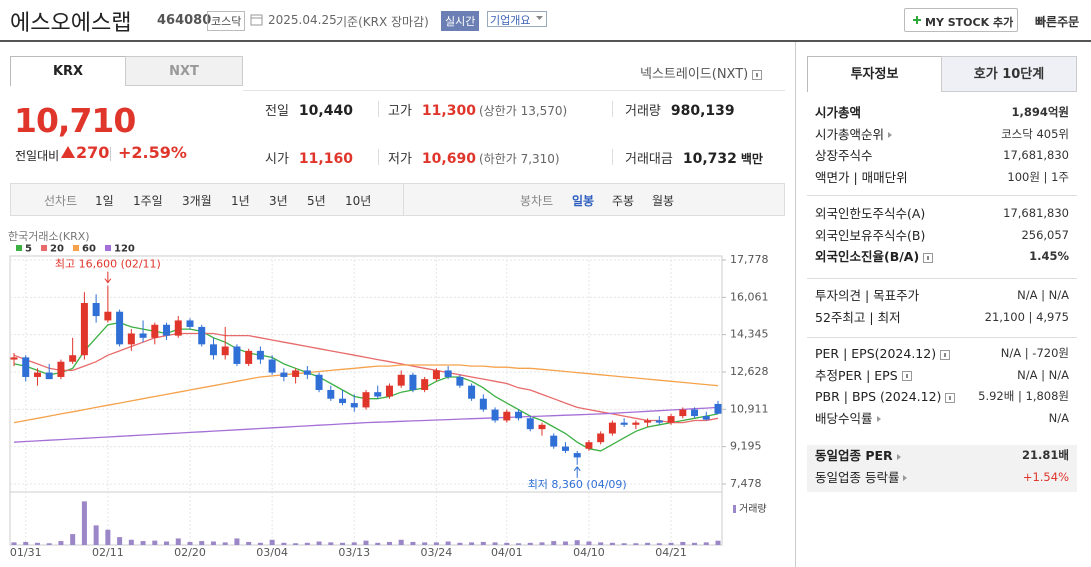 The height and width of the screenshot is (567, 1091). What do you see at coordinates (358, 201) in the screenshot?
I see `period-button: 10년` at bounding box center [358, 201].